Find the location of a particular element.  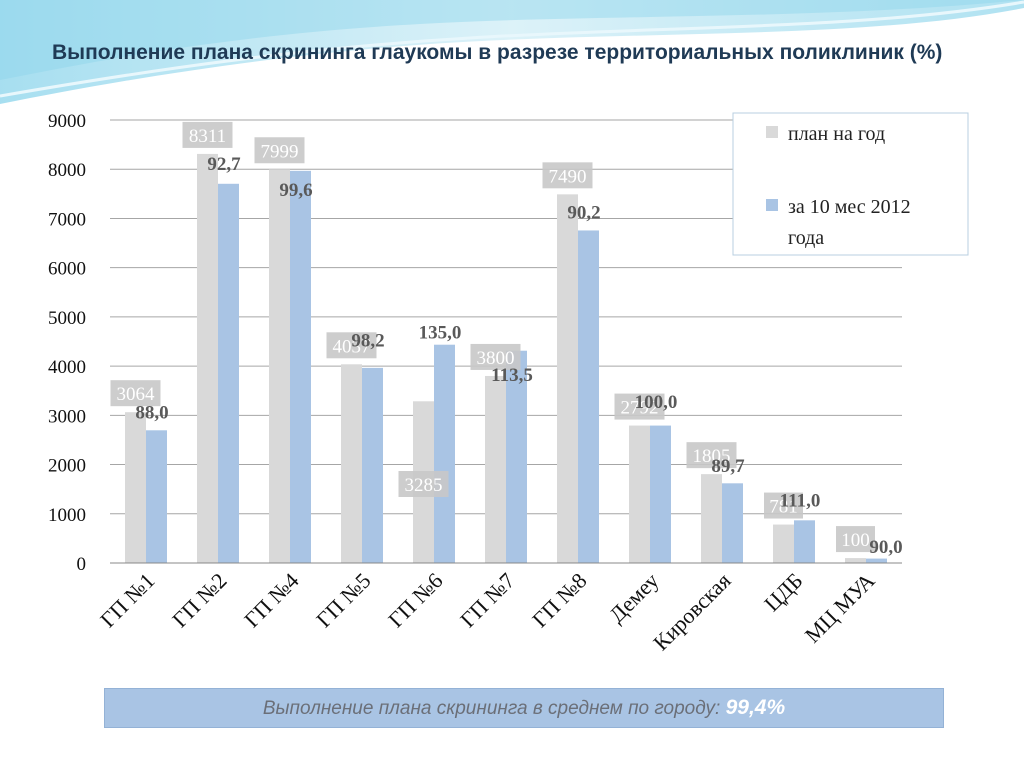

legend-swatch-plan is located at coordinates (772, 132).